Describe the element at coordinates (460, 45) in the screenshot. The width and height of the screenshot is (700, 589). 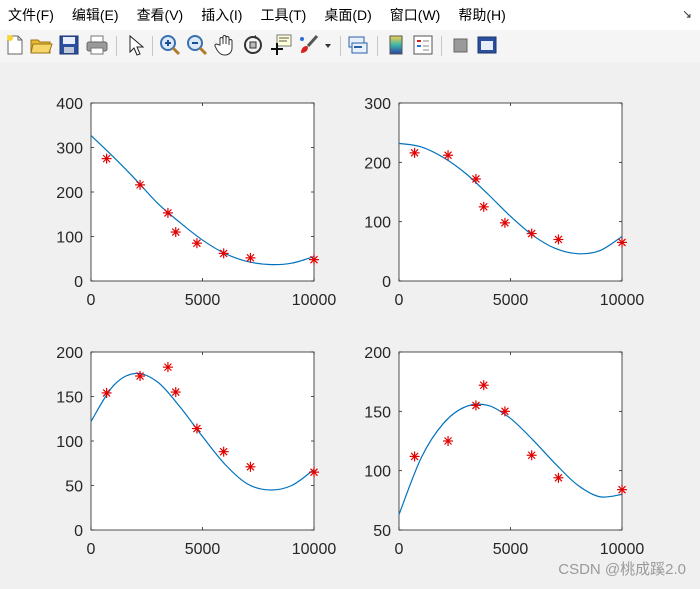
I see `hide-plot-tools-icon` at that location.